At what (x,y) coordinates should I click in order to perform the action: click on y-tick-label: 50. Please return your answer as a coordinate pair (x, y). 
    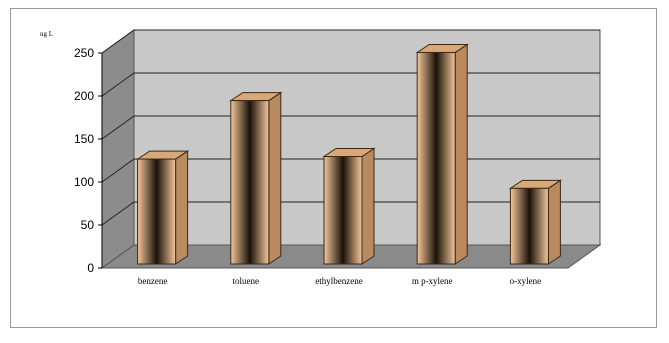
    Looking at the image, I should click on (88, 225).